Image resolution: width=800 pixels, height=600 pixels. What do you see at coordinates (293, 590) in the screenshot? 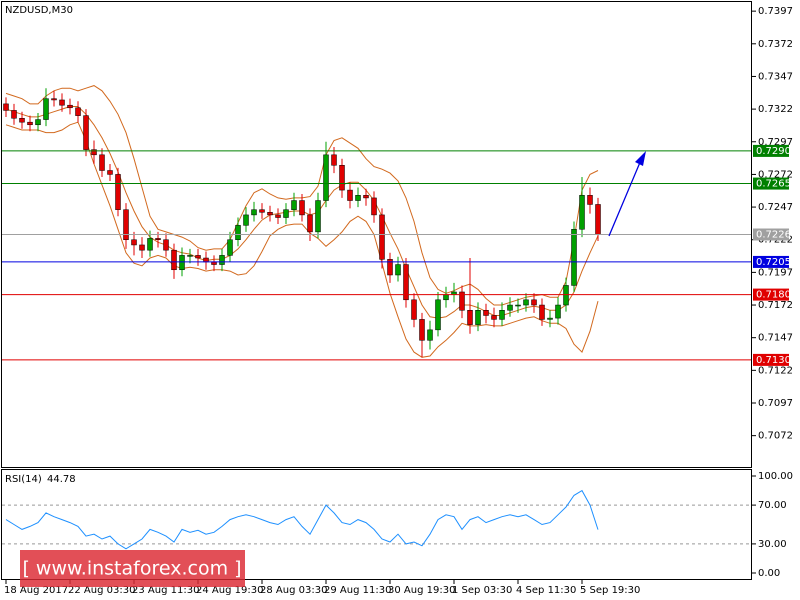
I see `x-tick-label: 28 Aug 03:30` at bounding box center [293, 590].